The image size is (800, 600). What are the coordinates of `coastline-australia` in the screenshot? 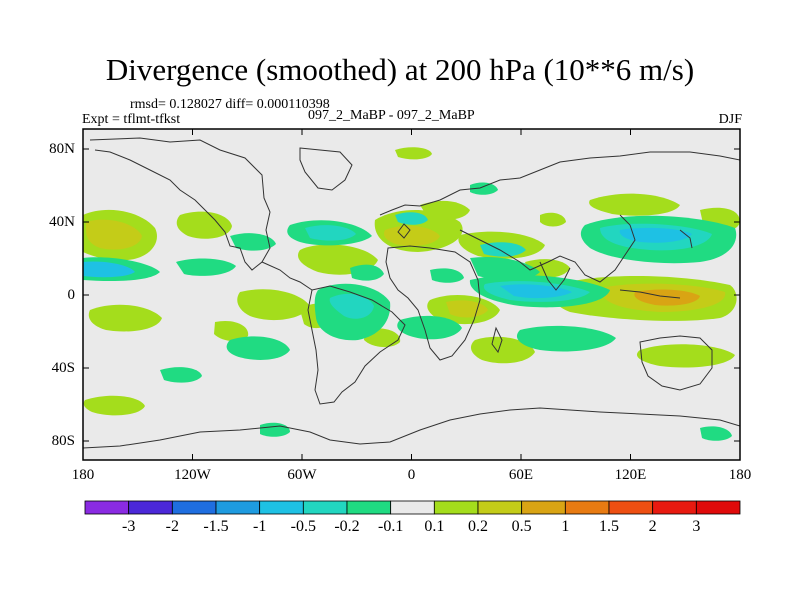 It's located at (676, 363).